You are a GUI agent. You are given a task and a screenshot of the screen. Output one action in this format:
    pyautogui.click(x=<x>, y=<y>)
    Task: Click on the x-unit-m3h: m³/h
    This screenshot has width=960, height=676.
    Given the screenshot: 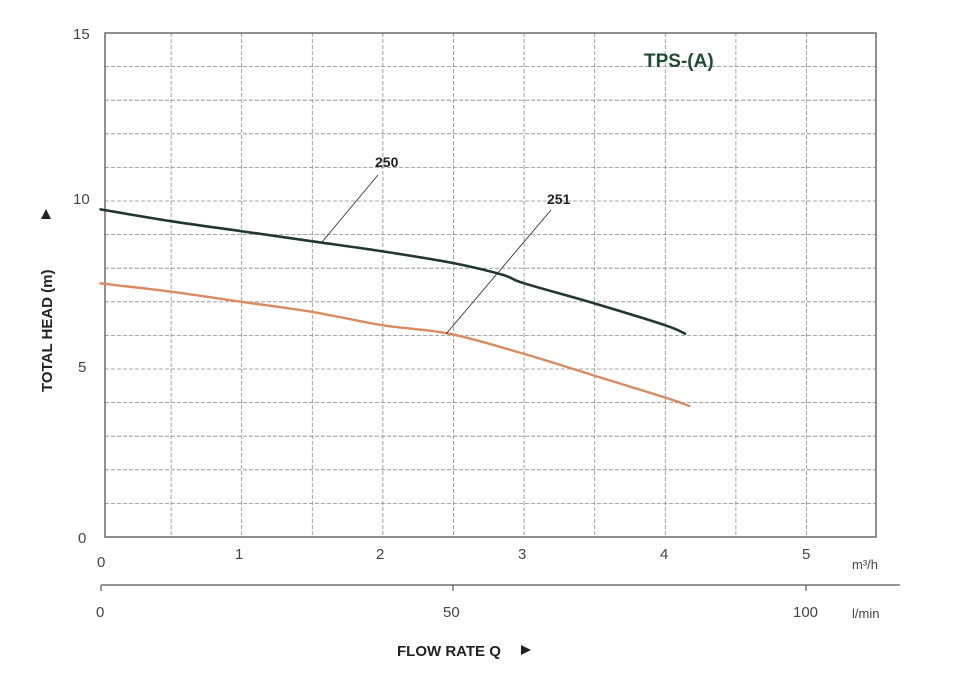 What is the action you would take?
    pyautogui.click(x=865, y=564)
    